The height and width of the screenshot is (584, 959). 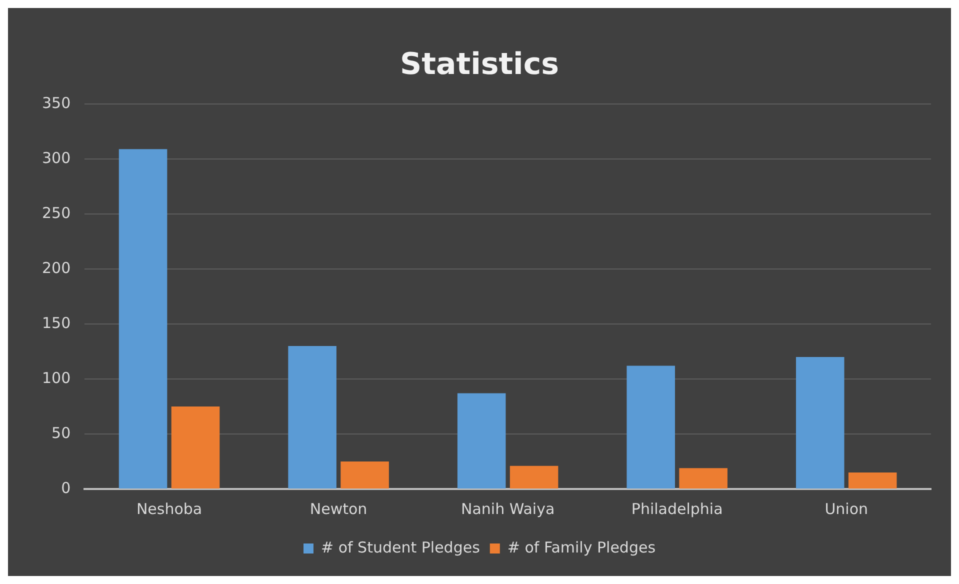 What do you see at coordinates (846, 509) in the screenshot?
I see `x-tick-label: Union` at bounding box center [846, 509].